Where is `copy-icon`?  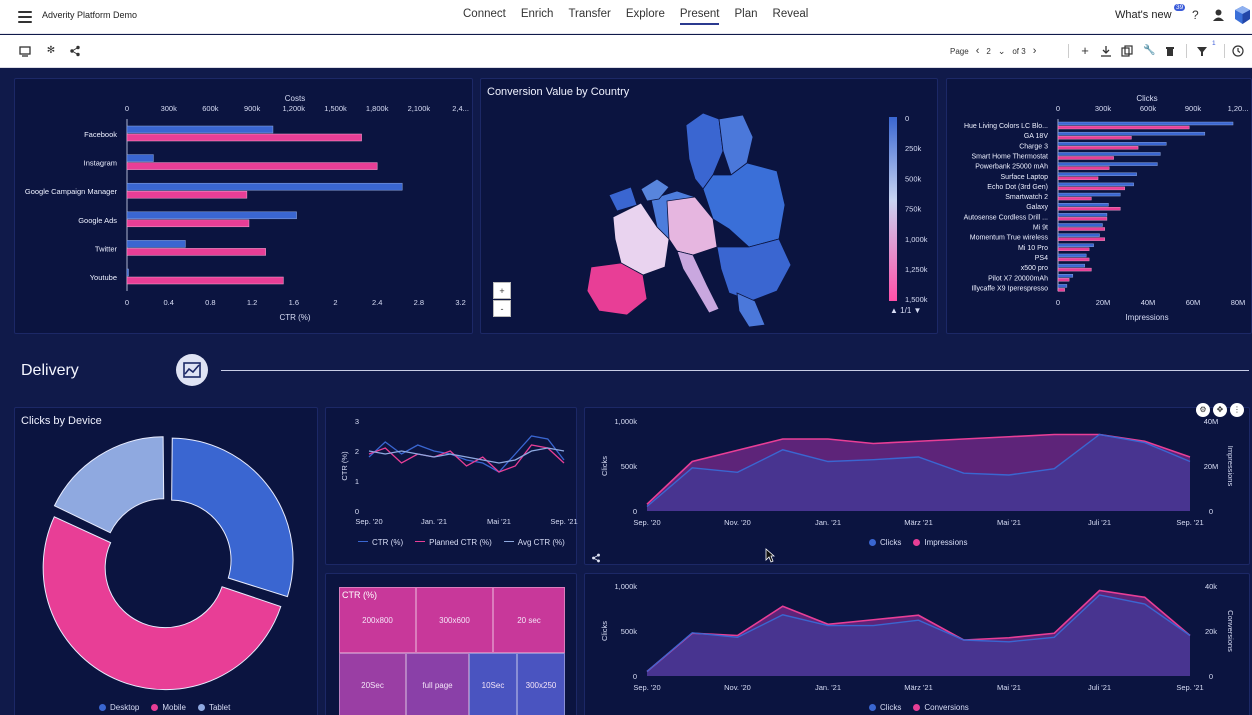
copy-icon is located at coordinates (1127, 51).